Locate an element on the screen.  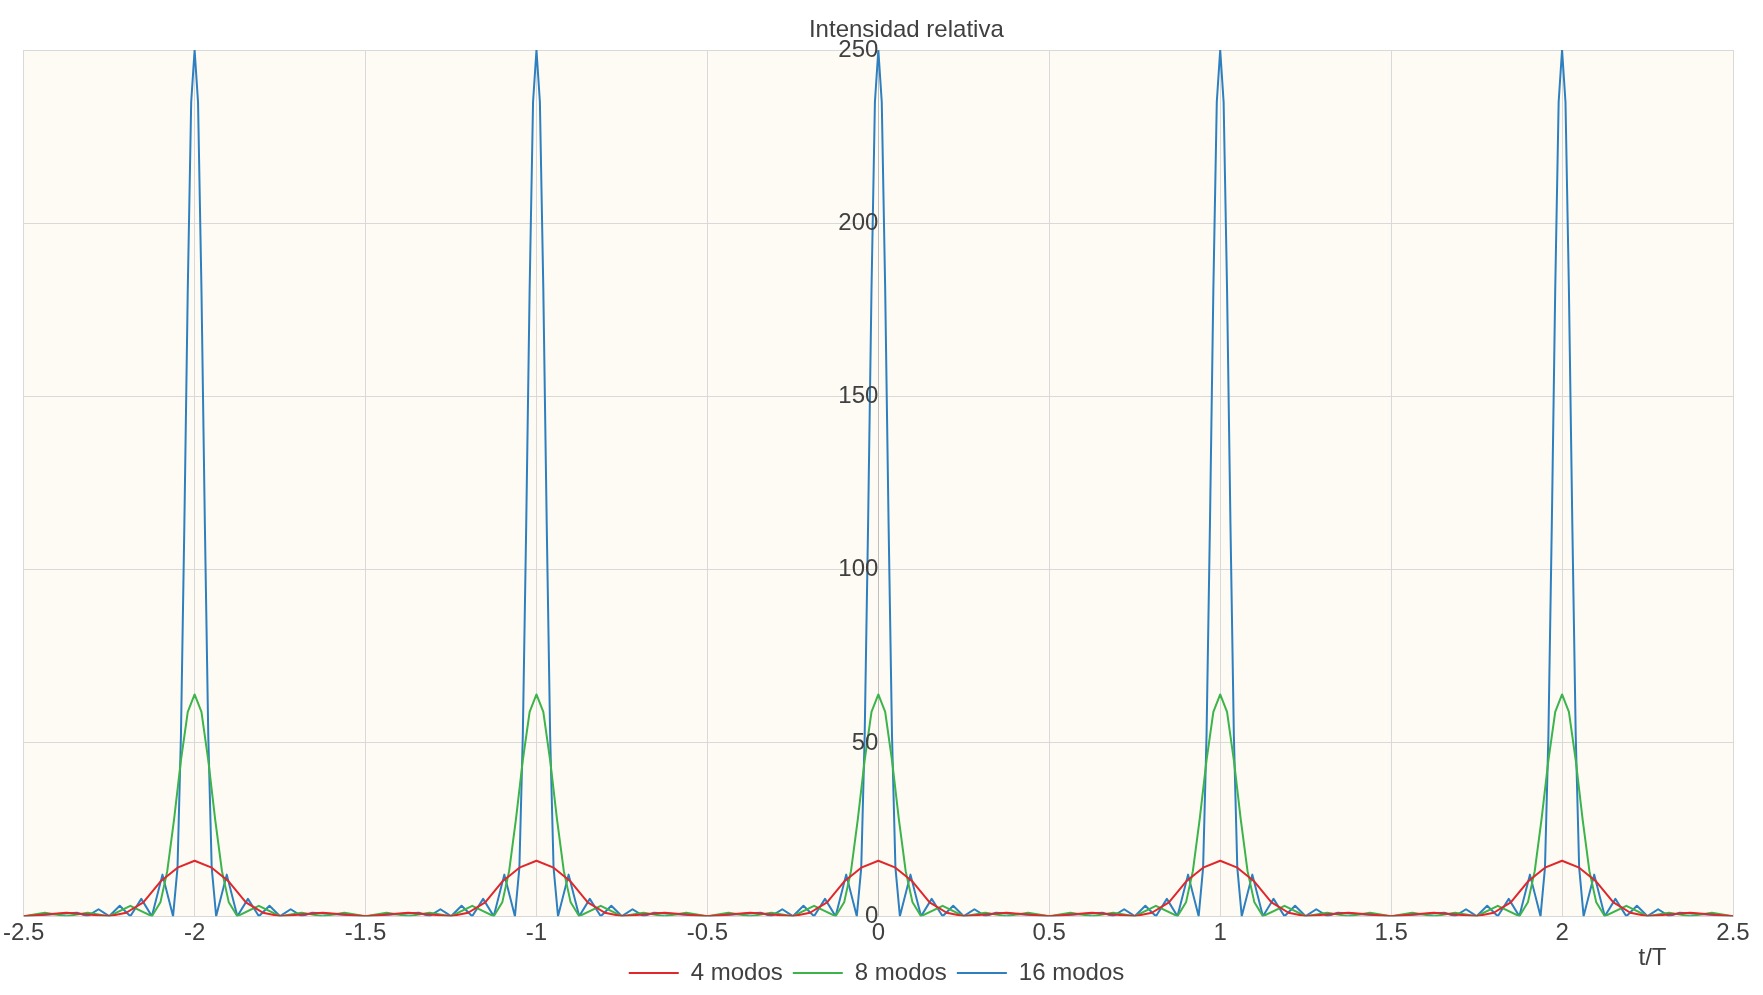
x-tick-label: -2 is located at coordinates (194, 932).